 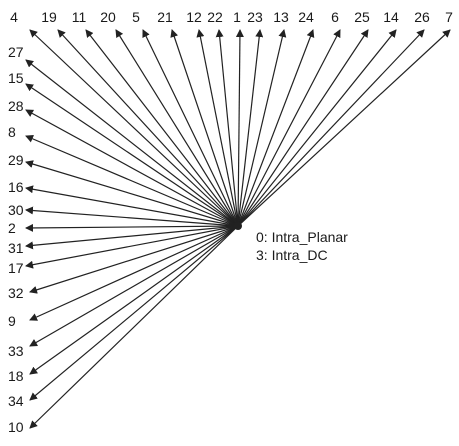 What do you see at coordinates (16, 78) in the screenshot?
I see `mode-label-15: 15` at bounding box center [16, 78].